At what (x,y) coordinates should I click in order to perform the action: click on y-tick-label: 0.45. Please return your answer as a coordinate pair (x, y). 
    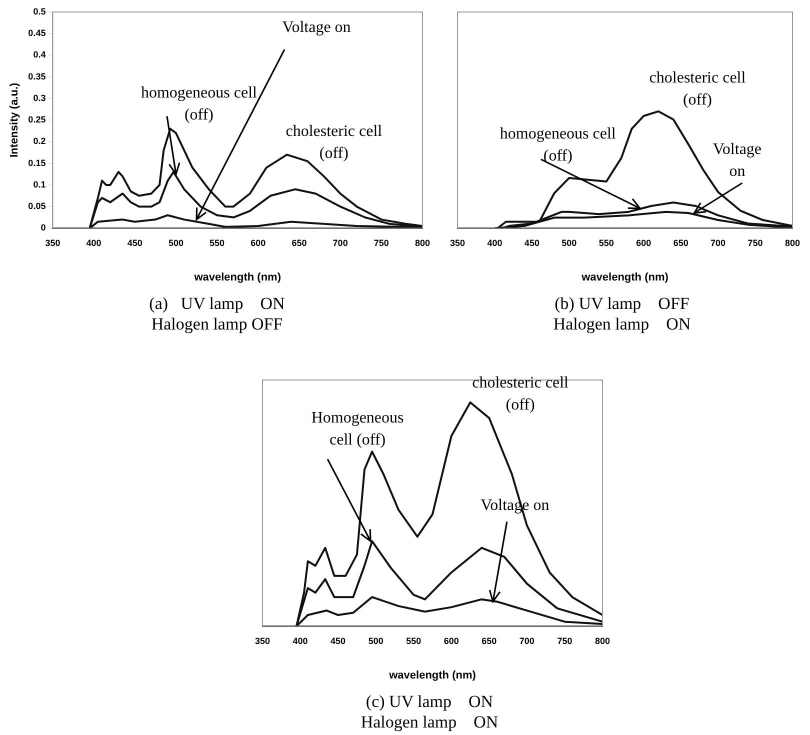
    Looking at the image, I should click on (37, 33).